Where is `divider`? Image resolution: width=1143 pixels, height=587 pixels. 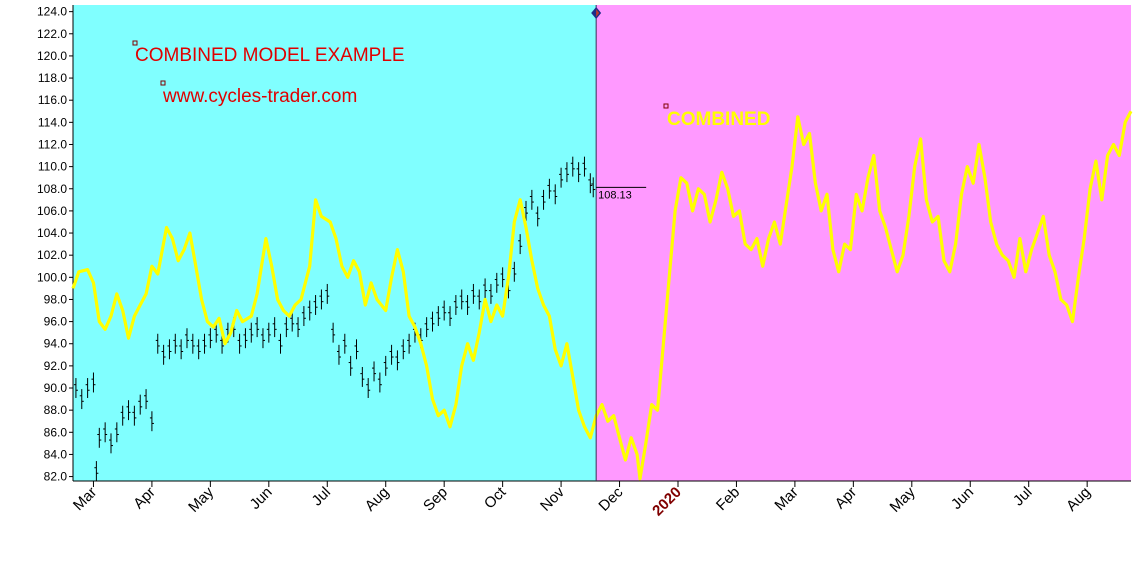
divider is located at coordinates (596, 243).